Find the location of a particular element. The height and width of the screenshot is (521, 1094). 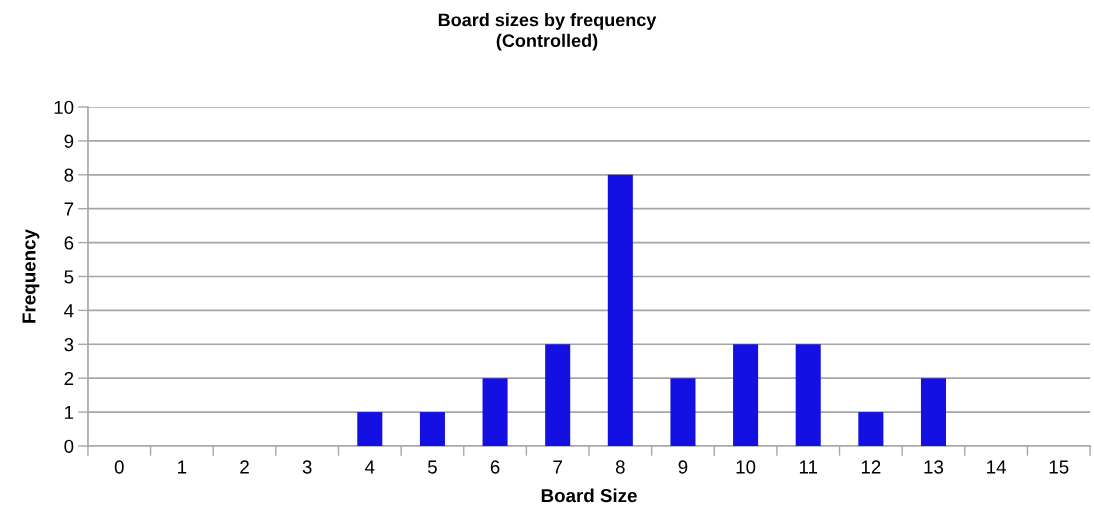

y-tick-label: 9 is located at coordinates (69, 141).